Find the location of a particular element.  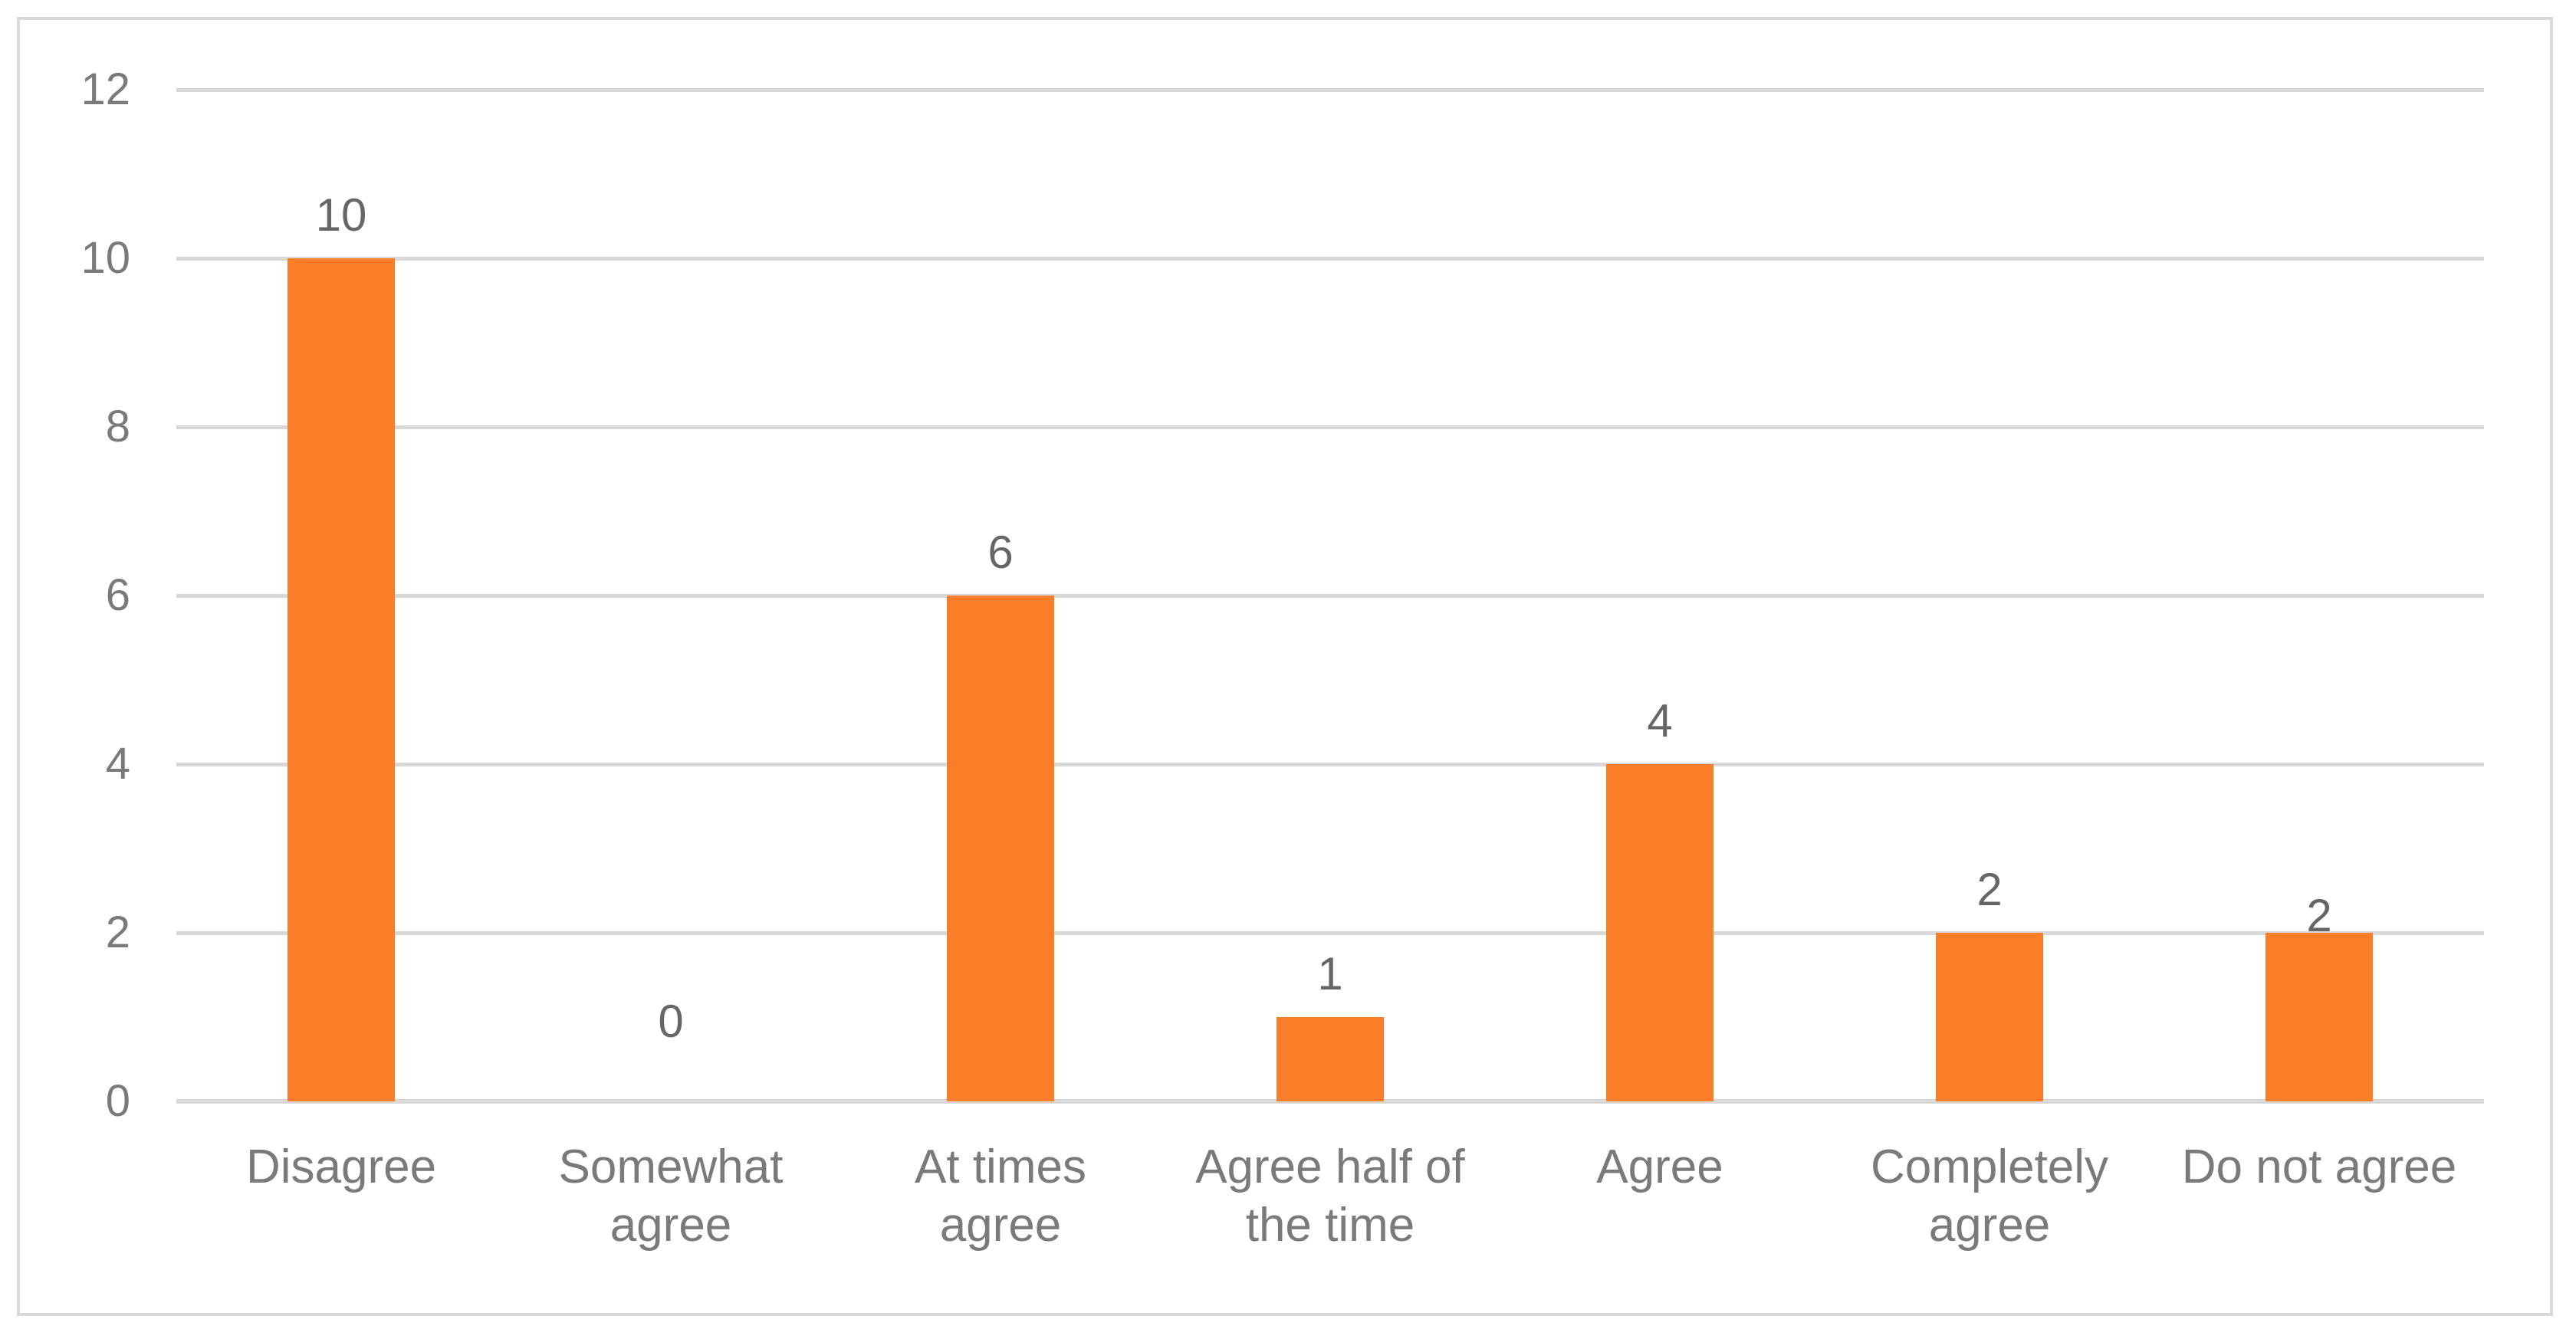

y-tick-label-4: 4 is located at coordinates (118, 764).